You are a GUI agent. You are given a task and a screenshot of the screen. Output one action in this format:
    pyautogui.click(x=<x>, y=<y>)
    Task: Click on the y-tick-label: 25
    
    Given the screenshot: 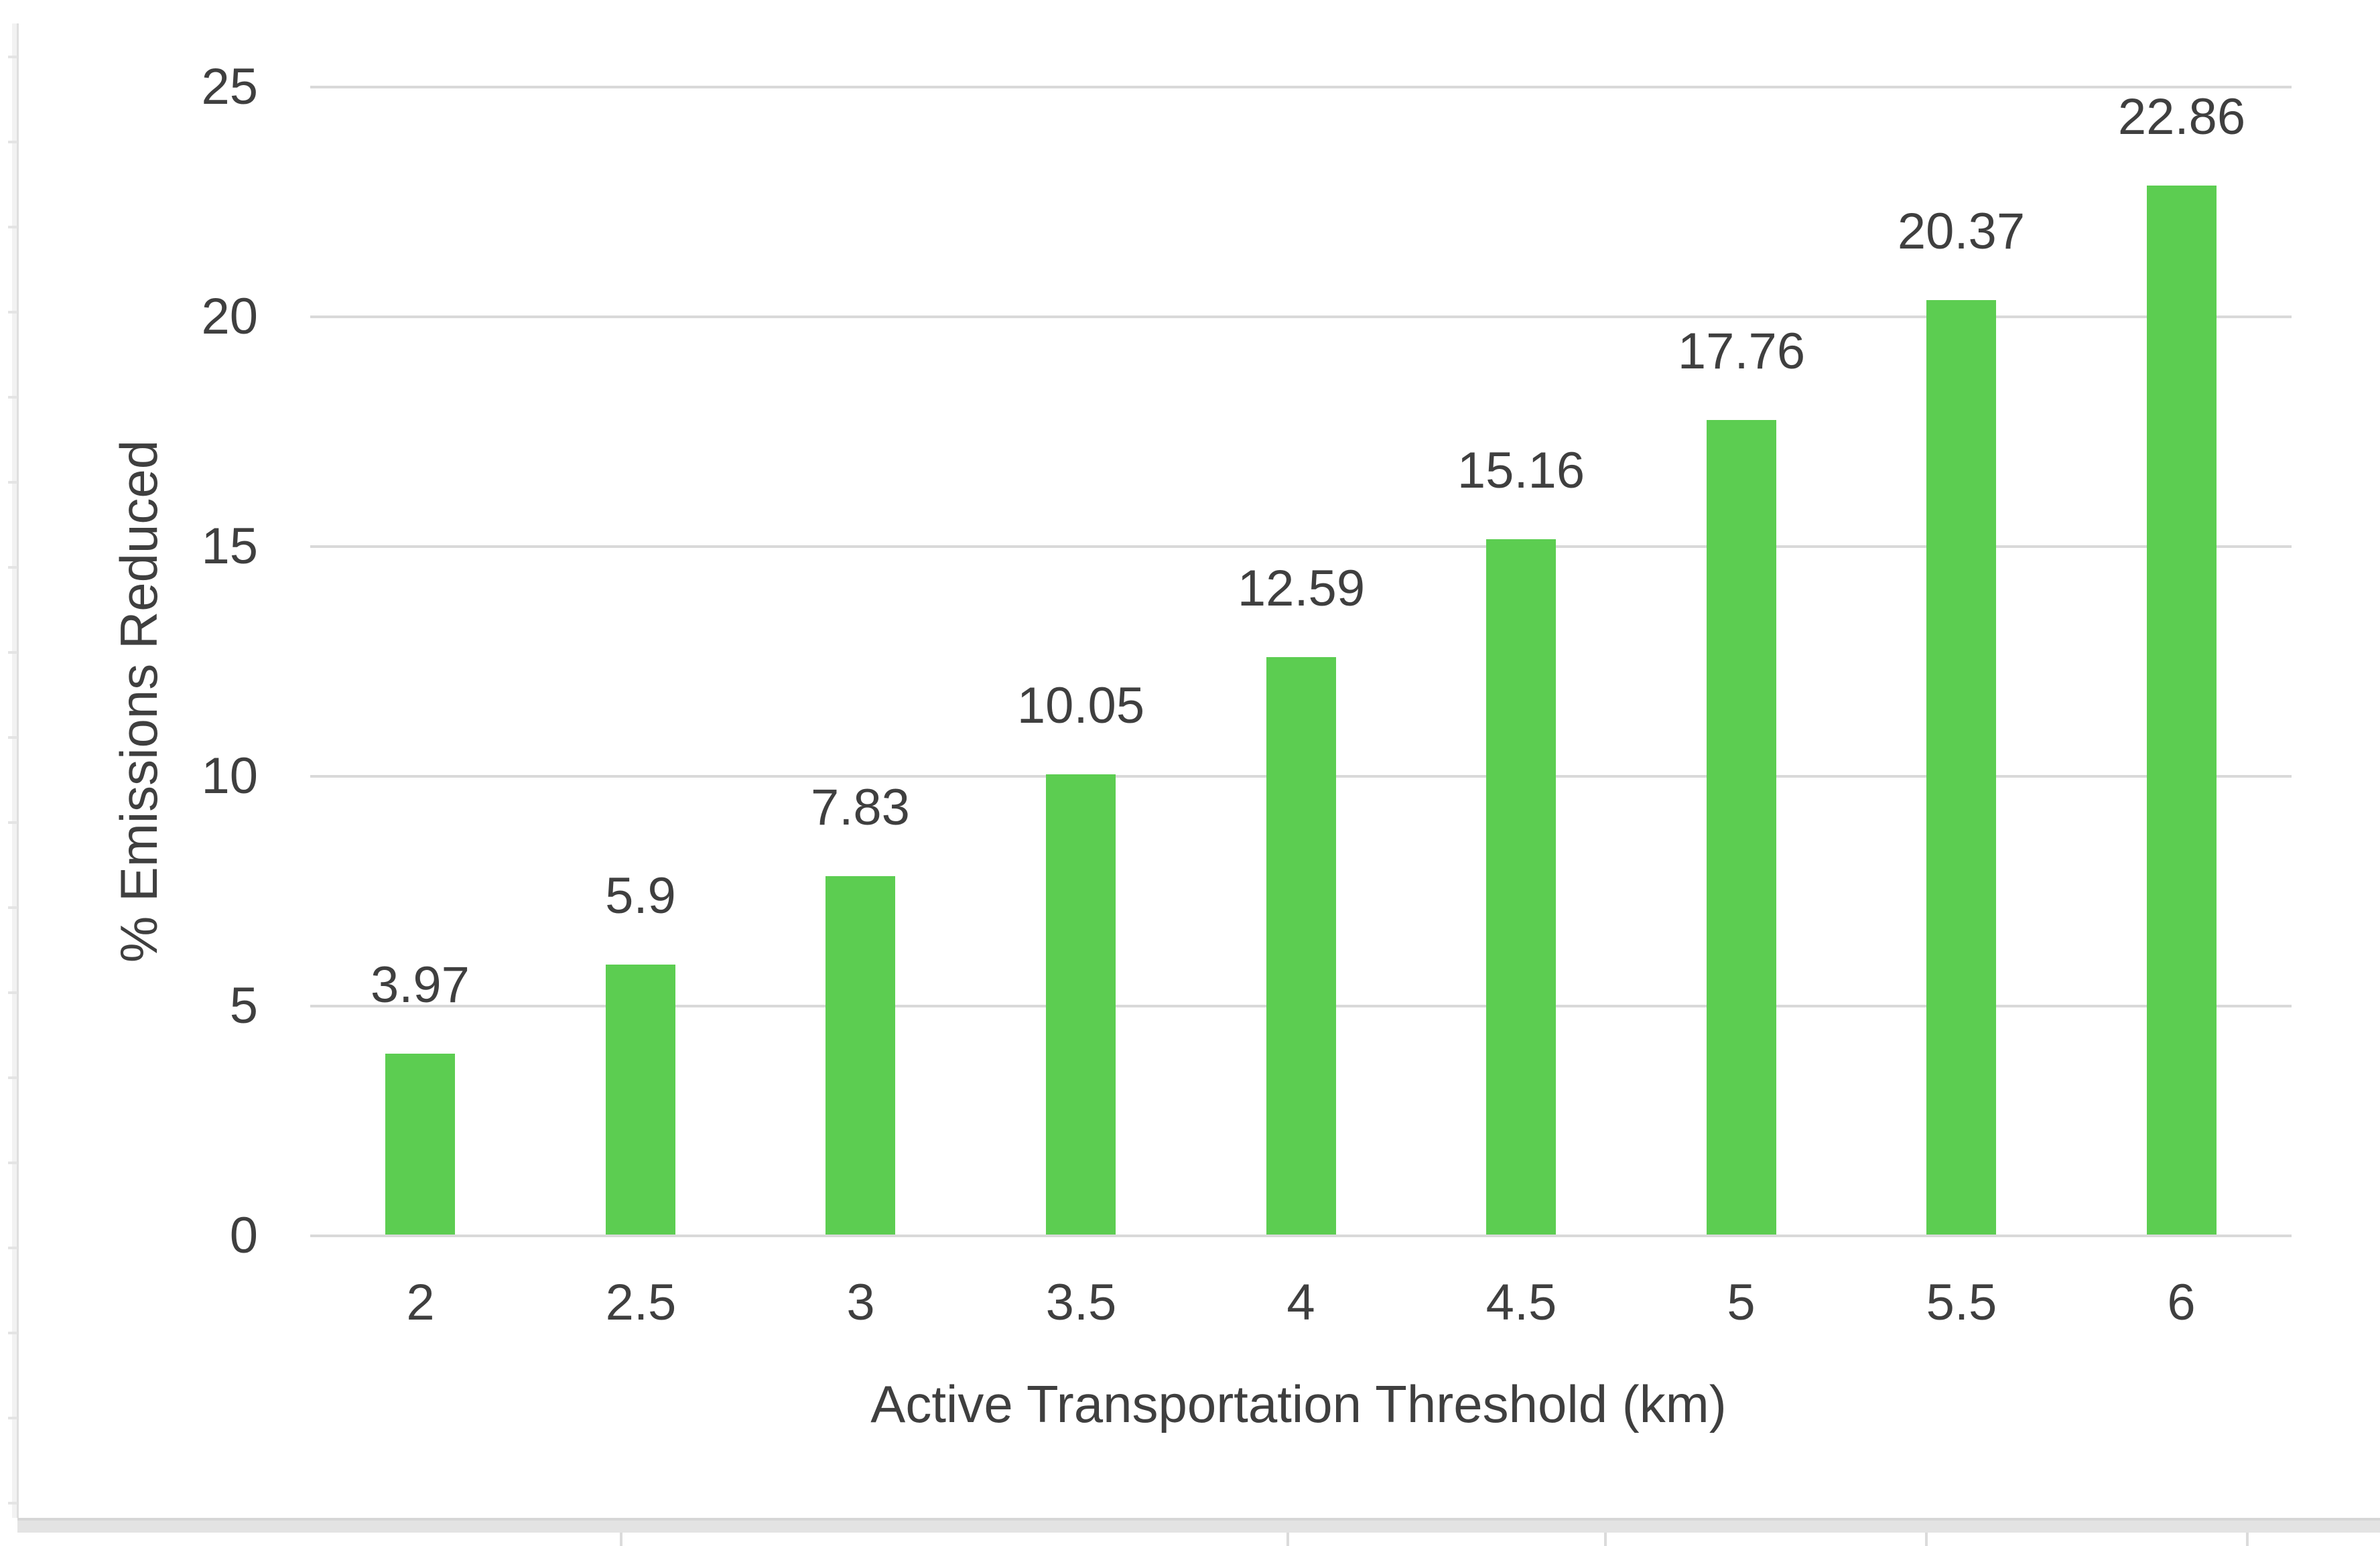 What is the action you would take?
    pyautogui.click(x=229, y=86)
    